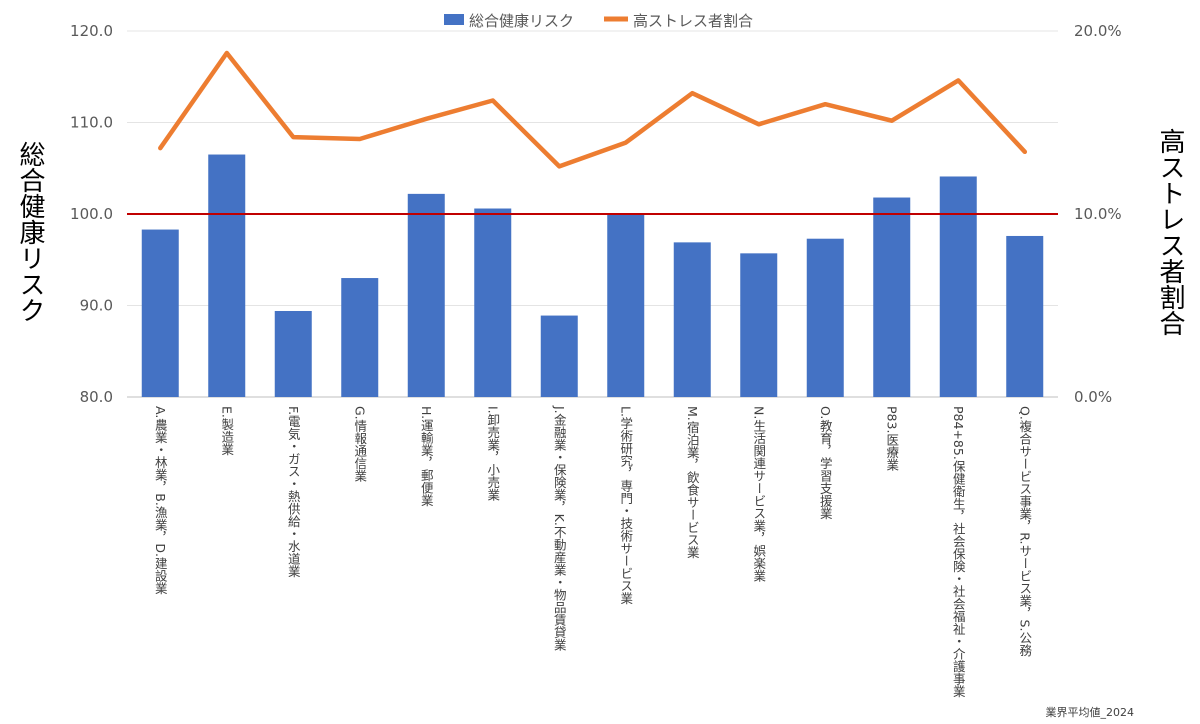  What do you see at coordinates (958, 551) in the screenshot?
I see `category-label: P84+85.保健衛生，社会保険・社会福祉・介護事業` at bounding box center [958, 551].